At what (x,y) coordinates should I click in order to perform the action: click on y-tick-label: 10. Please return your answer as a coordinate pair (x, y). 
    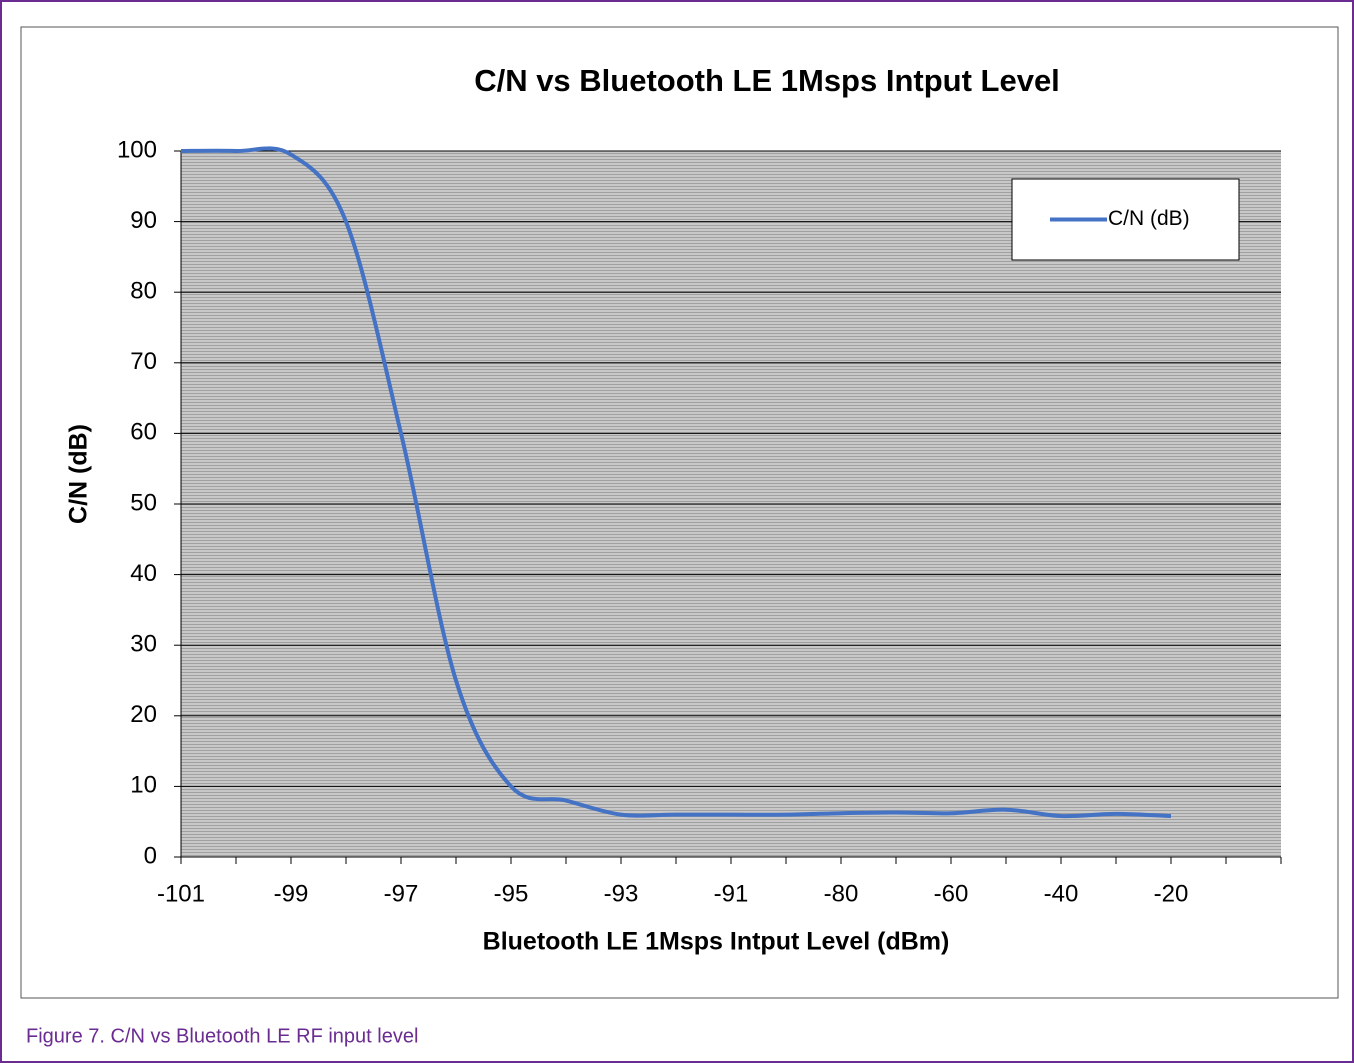
    Looking at the image, I should click on (143, 785).